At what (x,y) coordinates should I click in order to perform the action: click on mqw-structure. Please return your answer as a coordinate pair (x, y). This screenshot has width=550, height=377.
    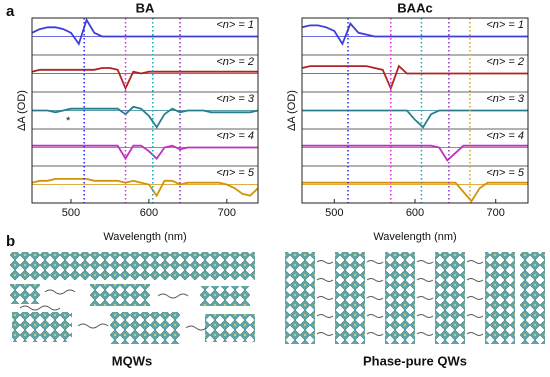
    Looking at the image, I should click on (132, 298).